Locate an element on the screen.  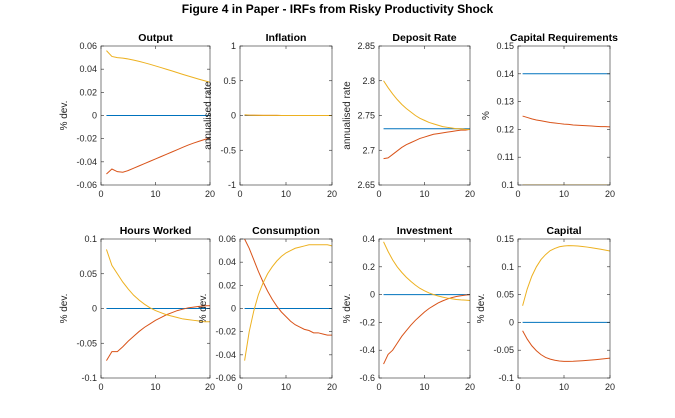
subplot-5: 0 10 20 -0.1 -0.05 0 0.05 0.1 Hours Worked % dev. is located at coordinates (137, 308).